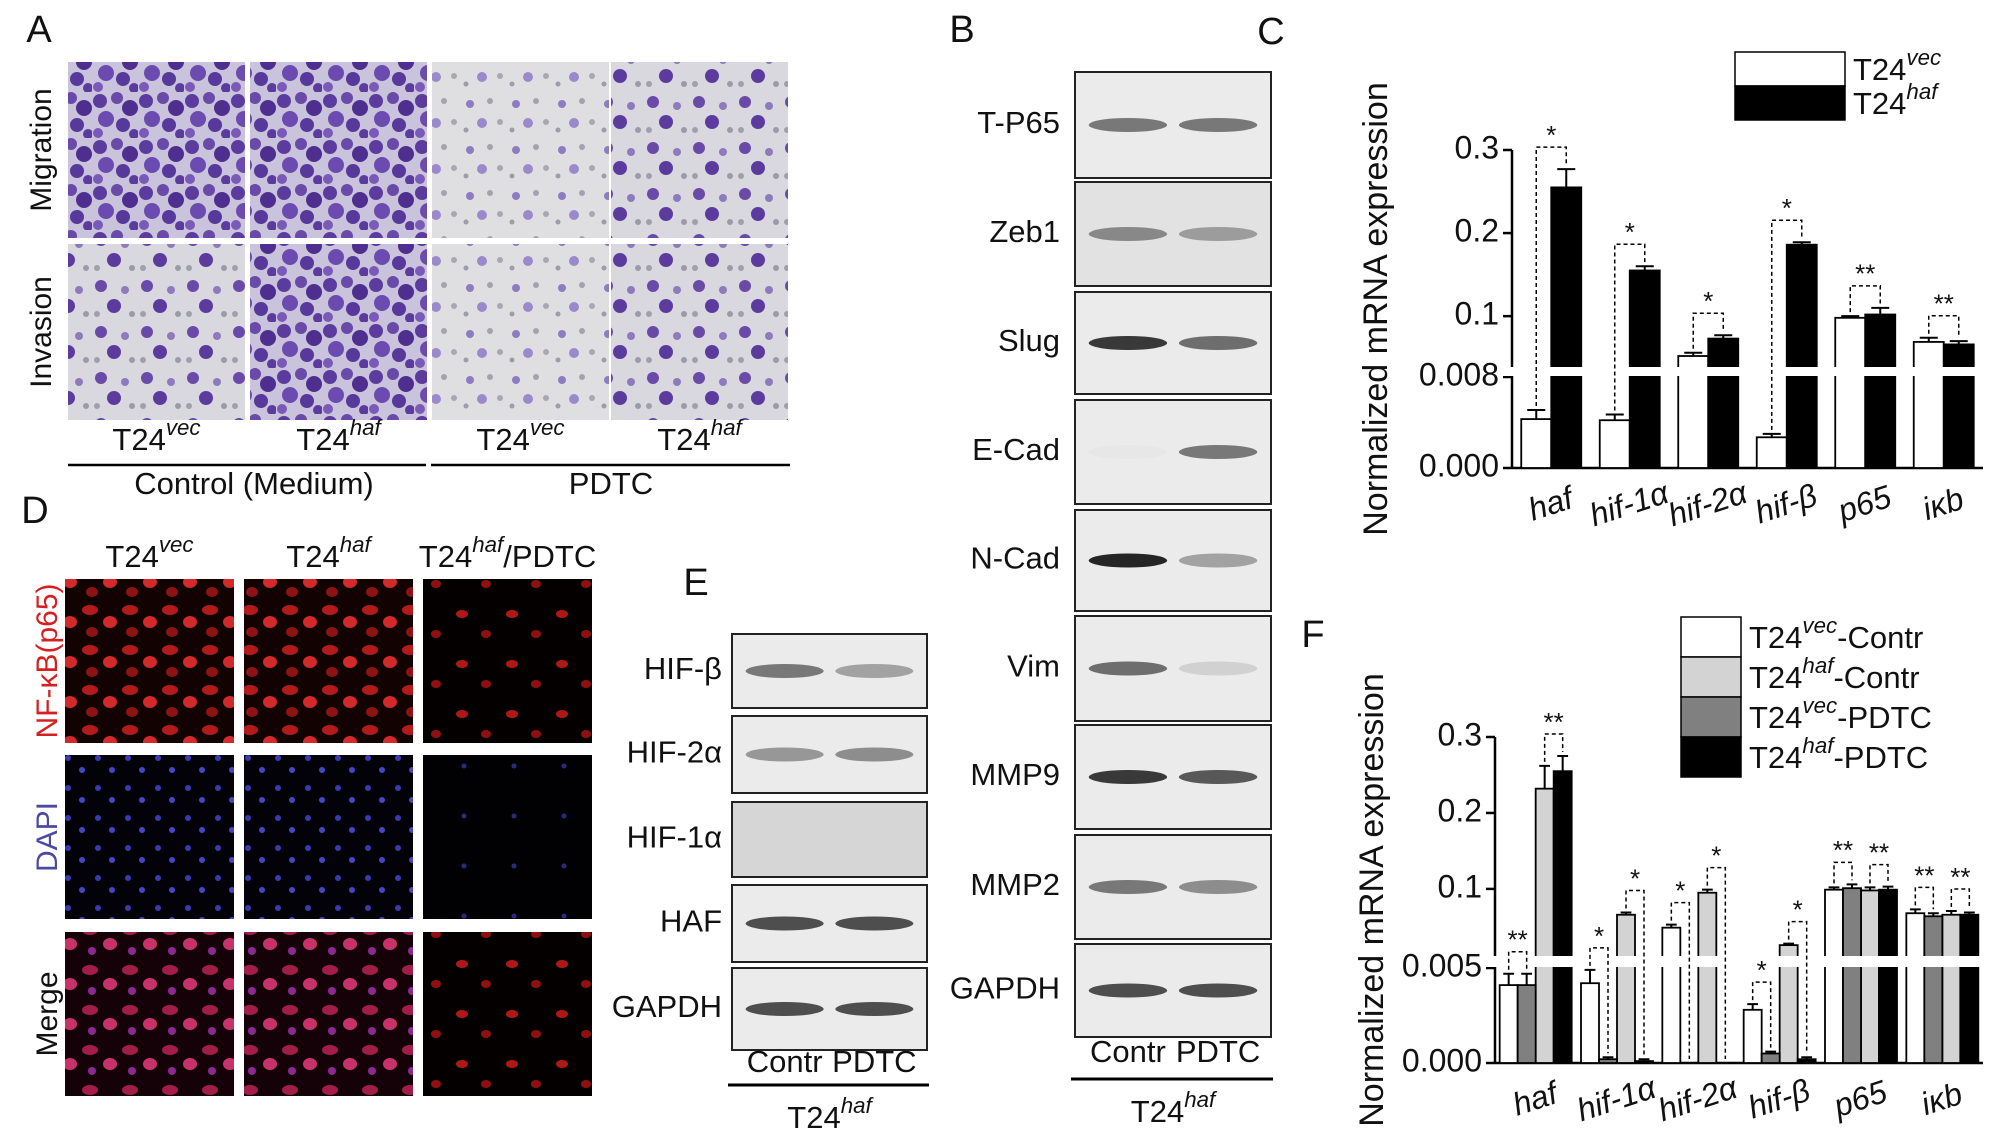 Image resolution: width=2008 pixels, height=1147 pixels. I want to click on legend-label-base: T24, so click(1775, 677).